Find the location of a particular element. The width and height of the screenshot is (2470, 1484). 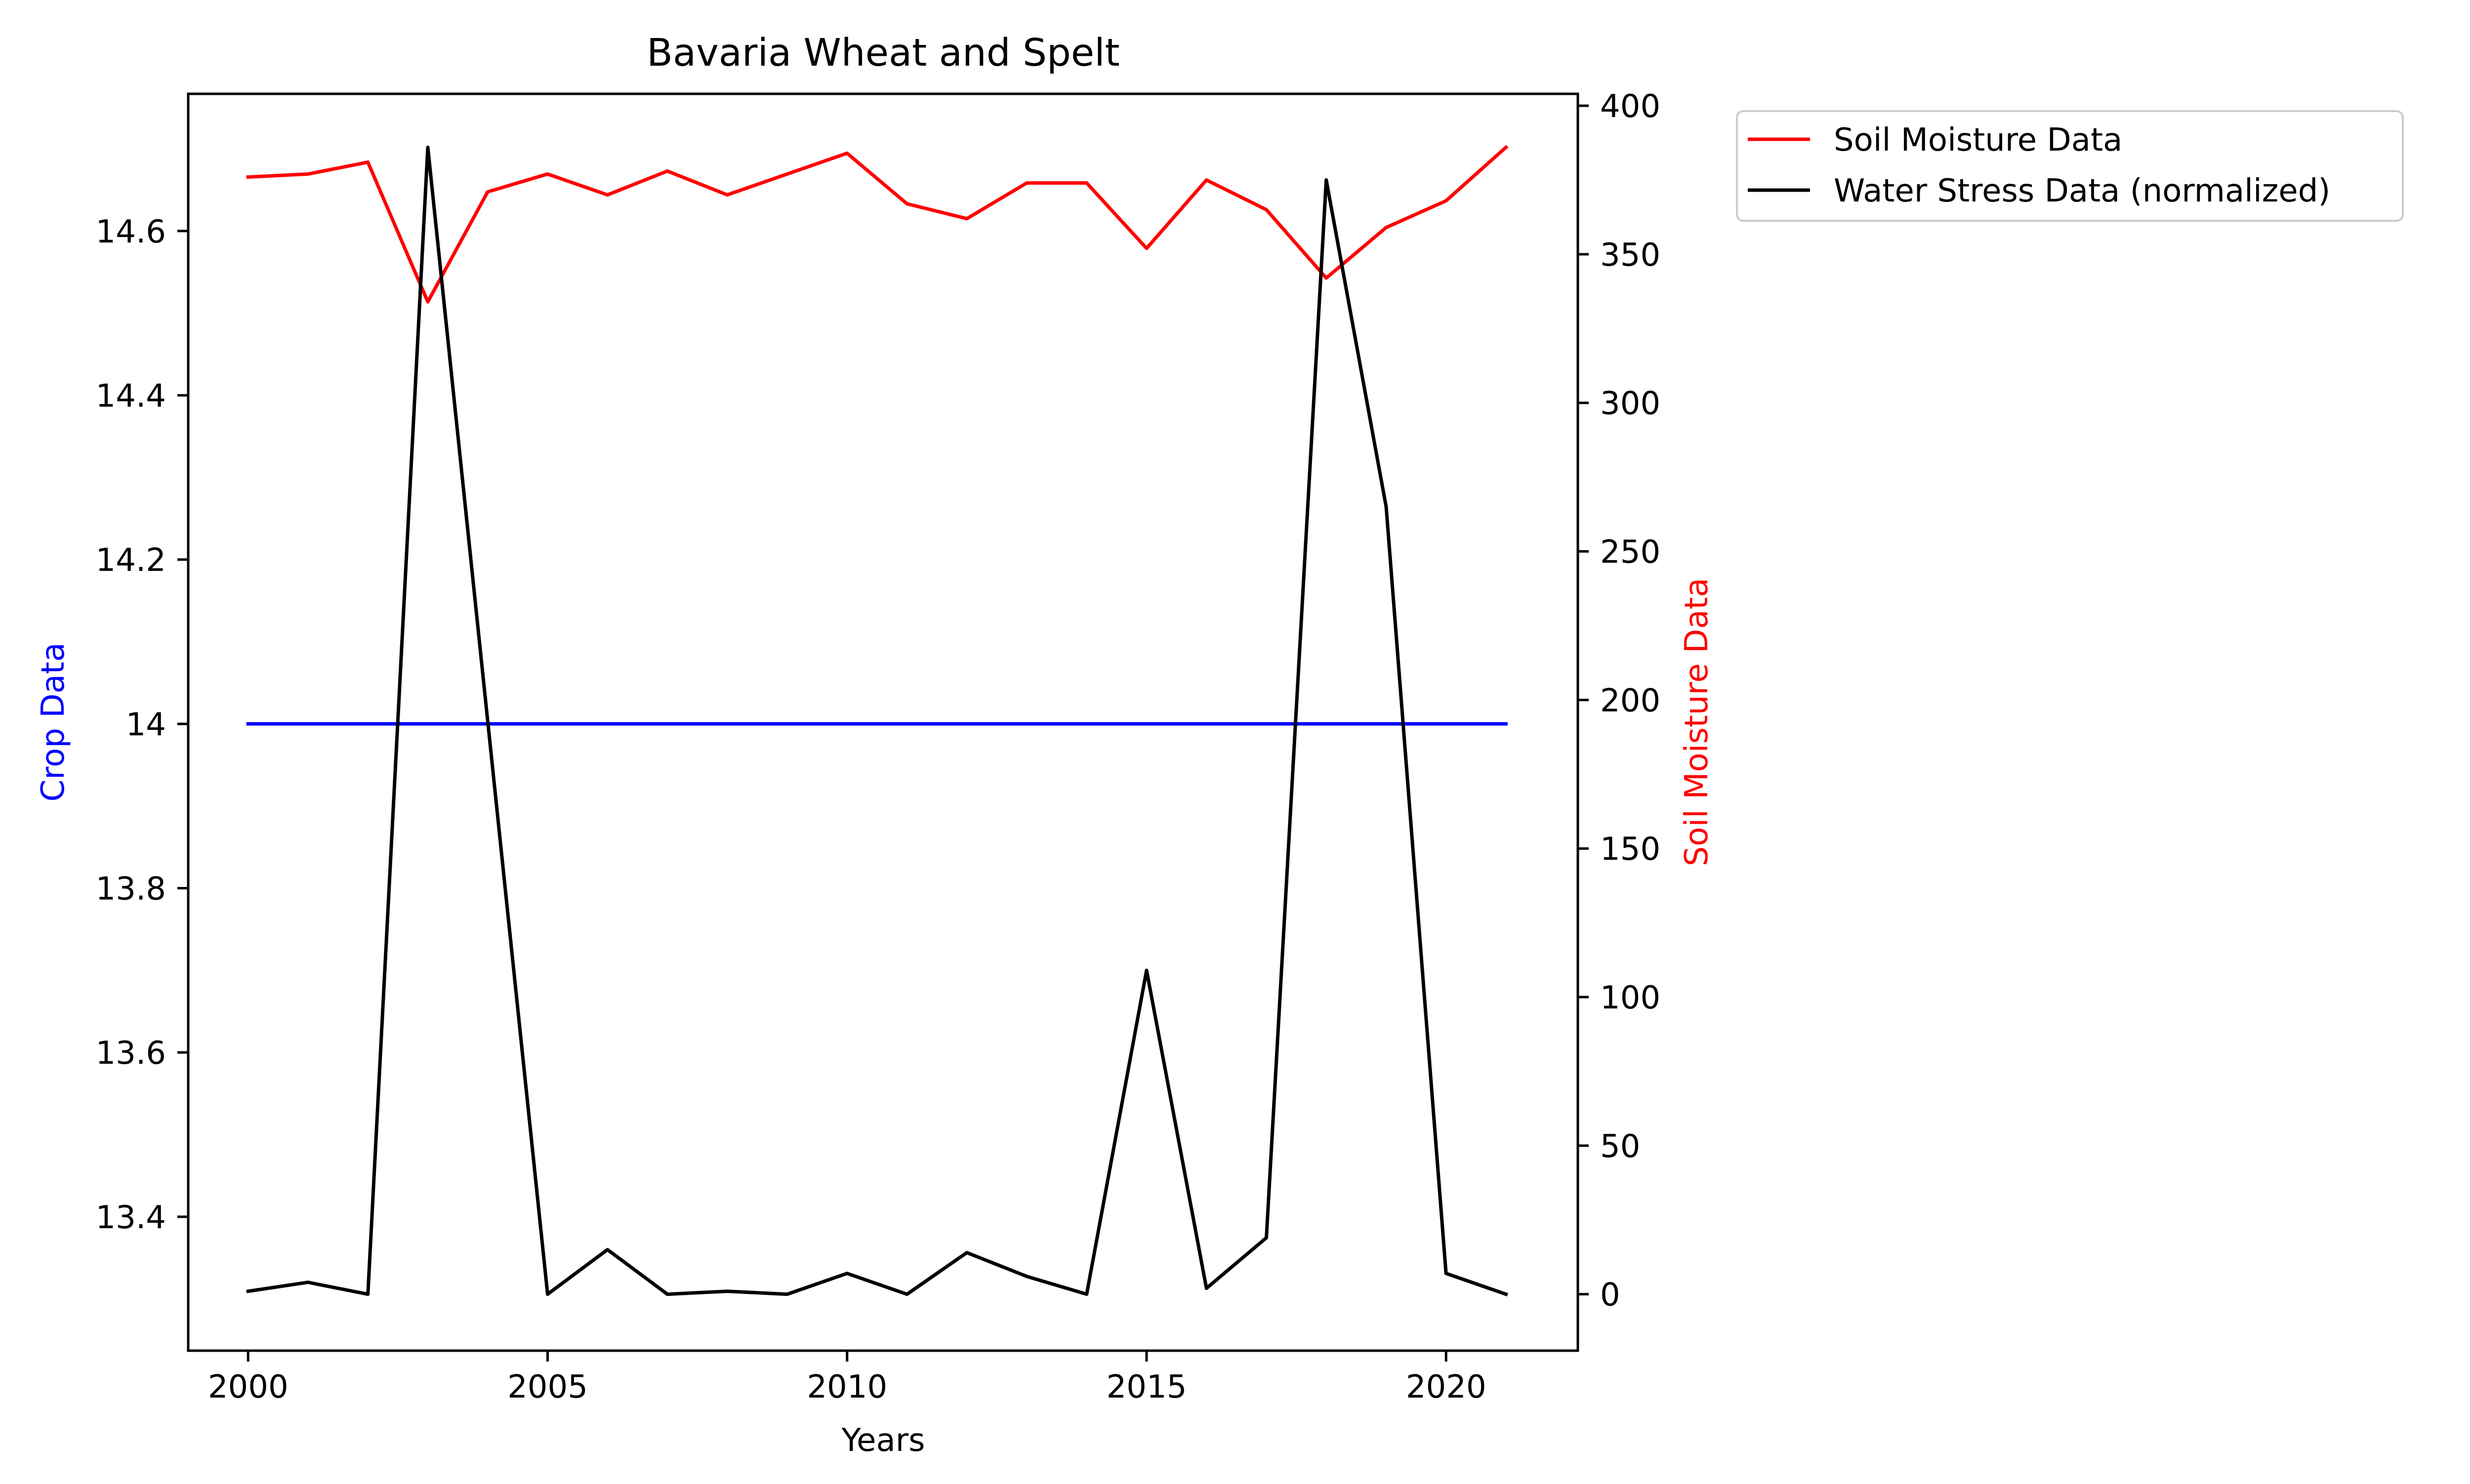

y-left-tick-label: 14.4 is located at coordinates (131, 396).